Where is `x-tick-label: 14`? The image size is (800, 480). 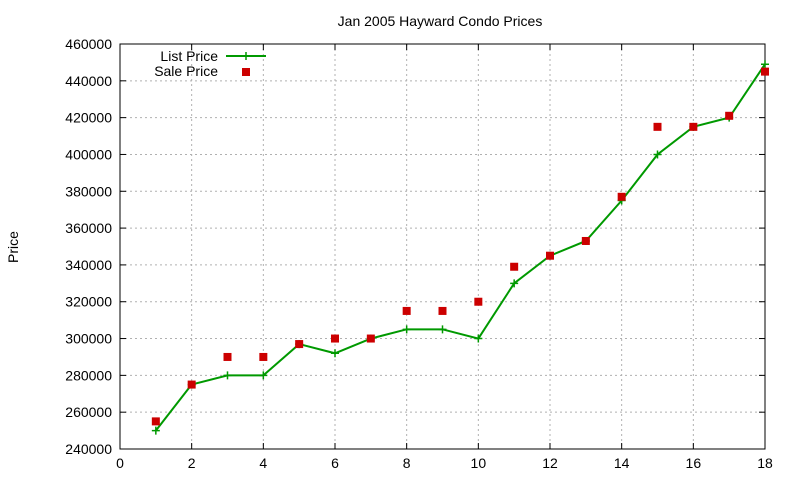
x-tick-label: 14 is located at coordinates (622, 463).